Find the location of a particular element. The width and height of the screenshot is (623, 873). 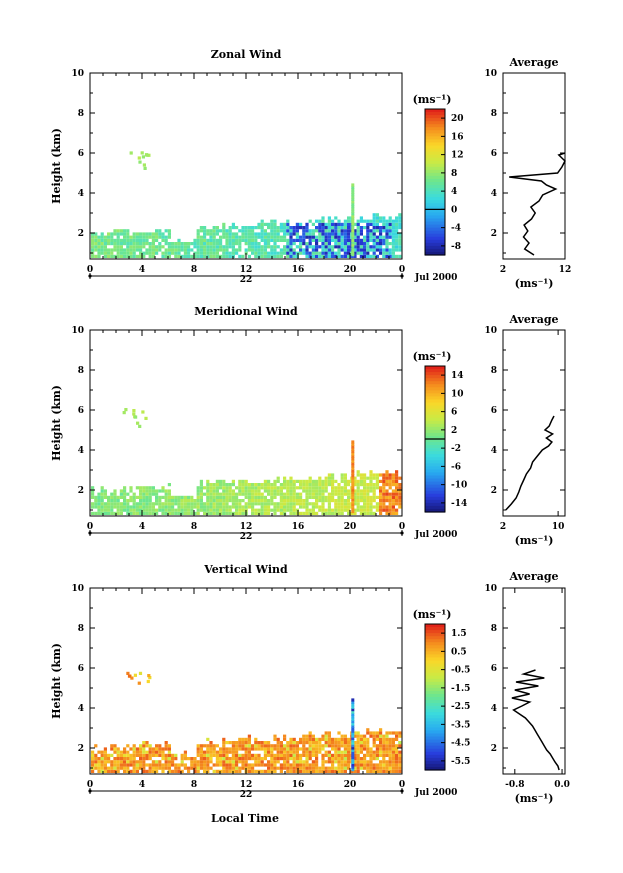

heatmap-cells is located at coordinates (246, 461).